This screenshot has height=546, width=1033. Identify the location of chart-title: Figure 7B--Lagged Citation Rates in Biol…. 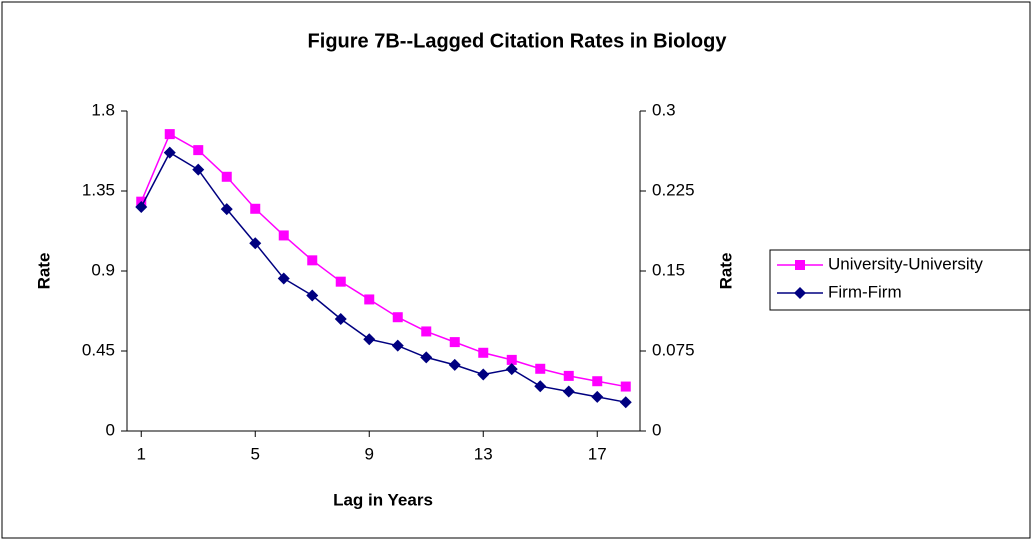
(518, 41).